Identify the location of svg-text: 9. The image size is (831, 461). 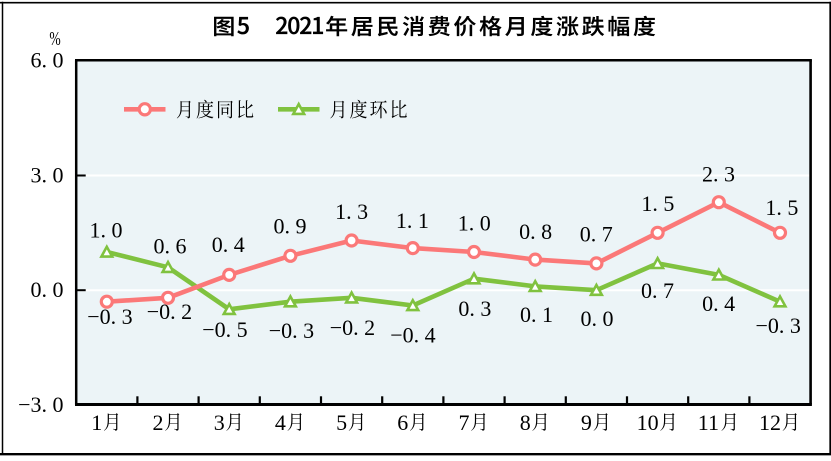
(586, 422).